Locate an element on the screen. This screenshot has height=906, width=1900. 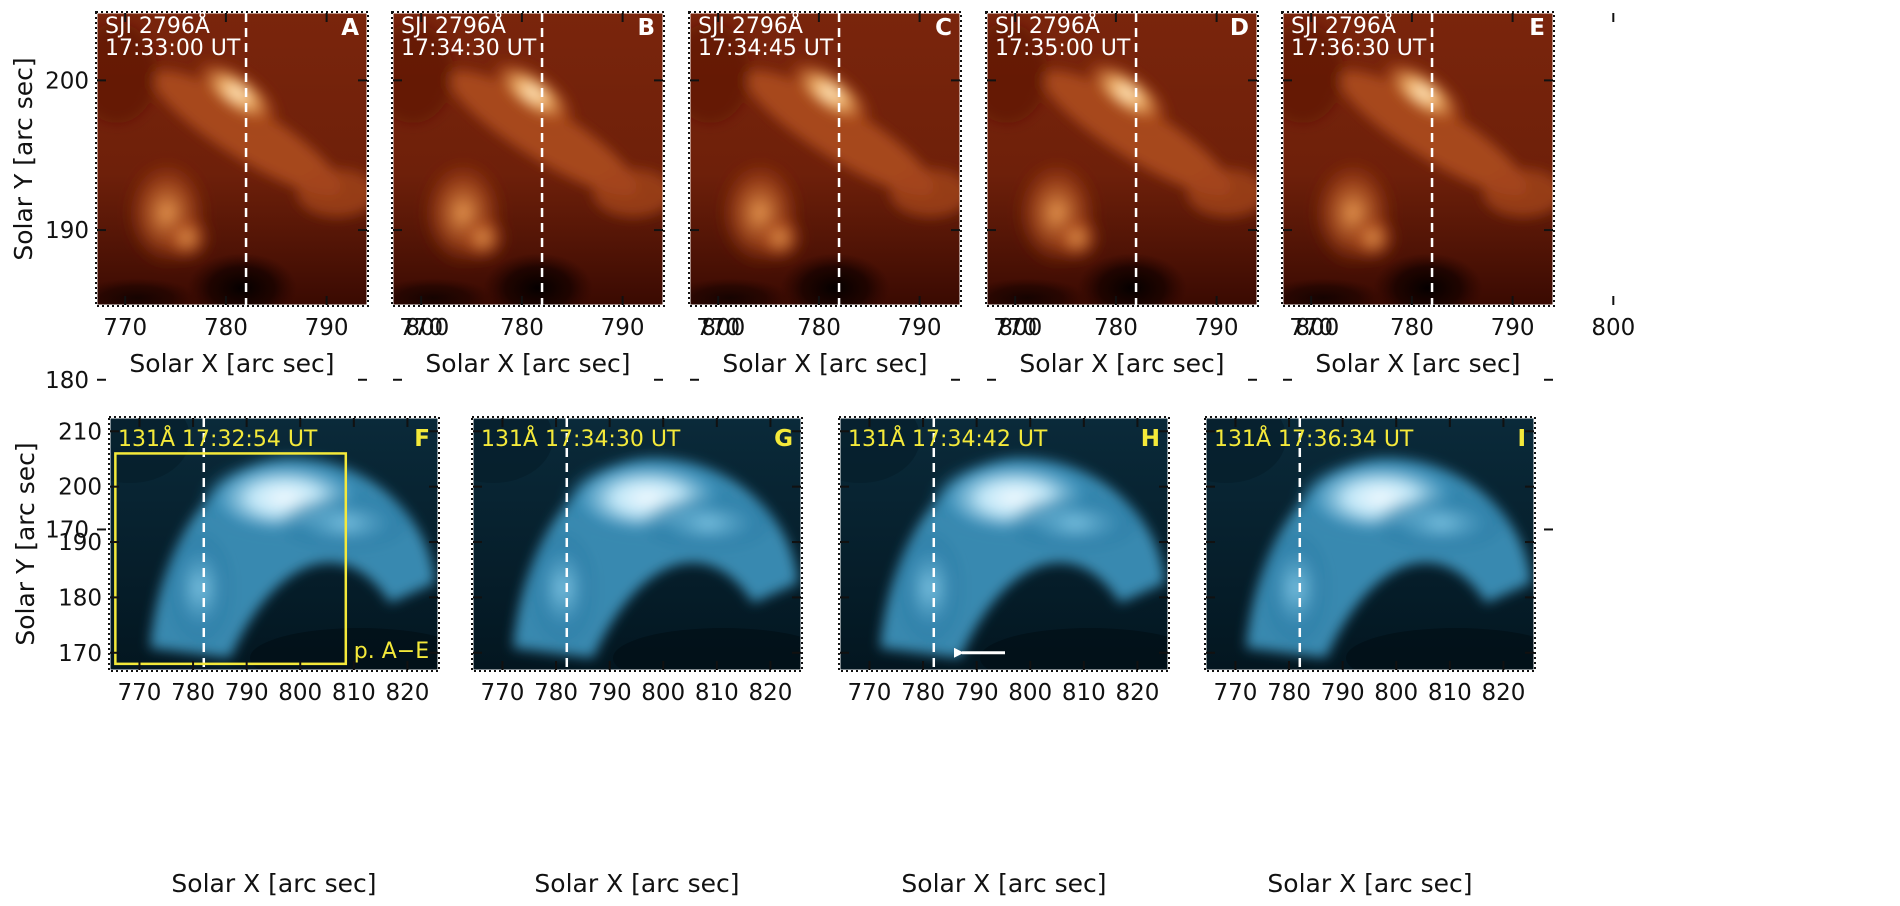
panel-letter: E is located at coordinates (1537, 28).